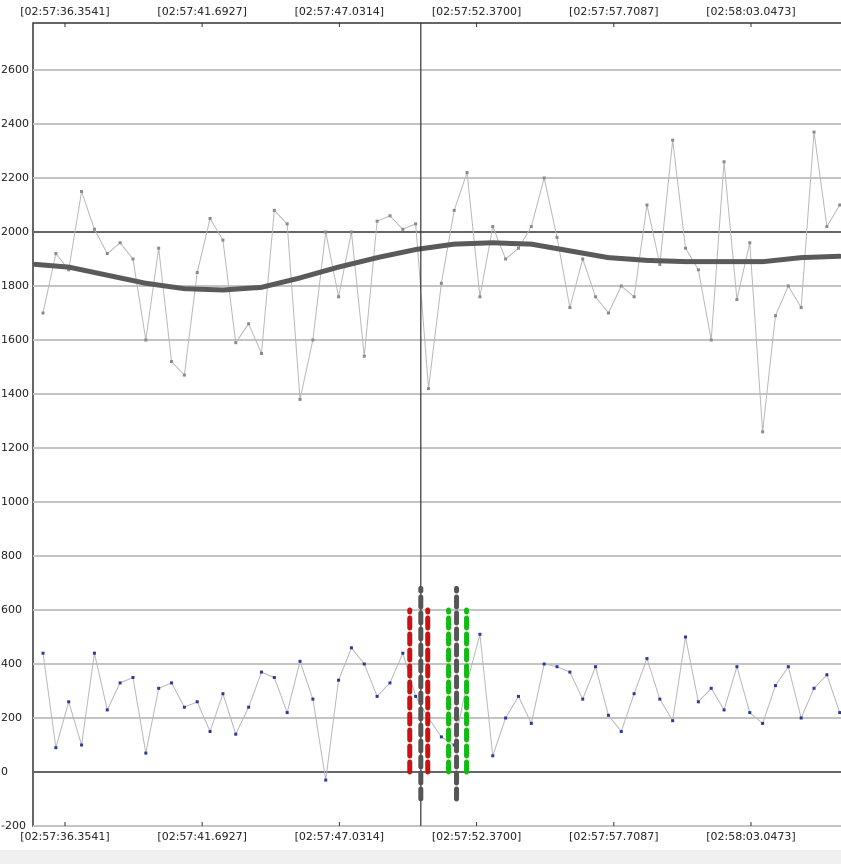 Image resolution: width=841 pixels, height=868 pixels. I want to click on x-tick-label: [02:57:52.3700], so click(476, 11).